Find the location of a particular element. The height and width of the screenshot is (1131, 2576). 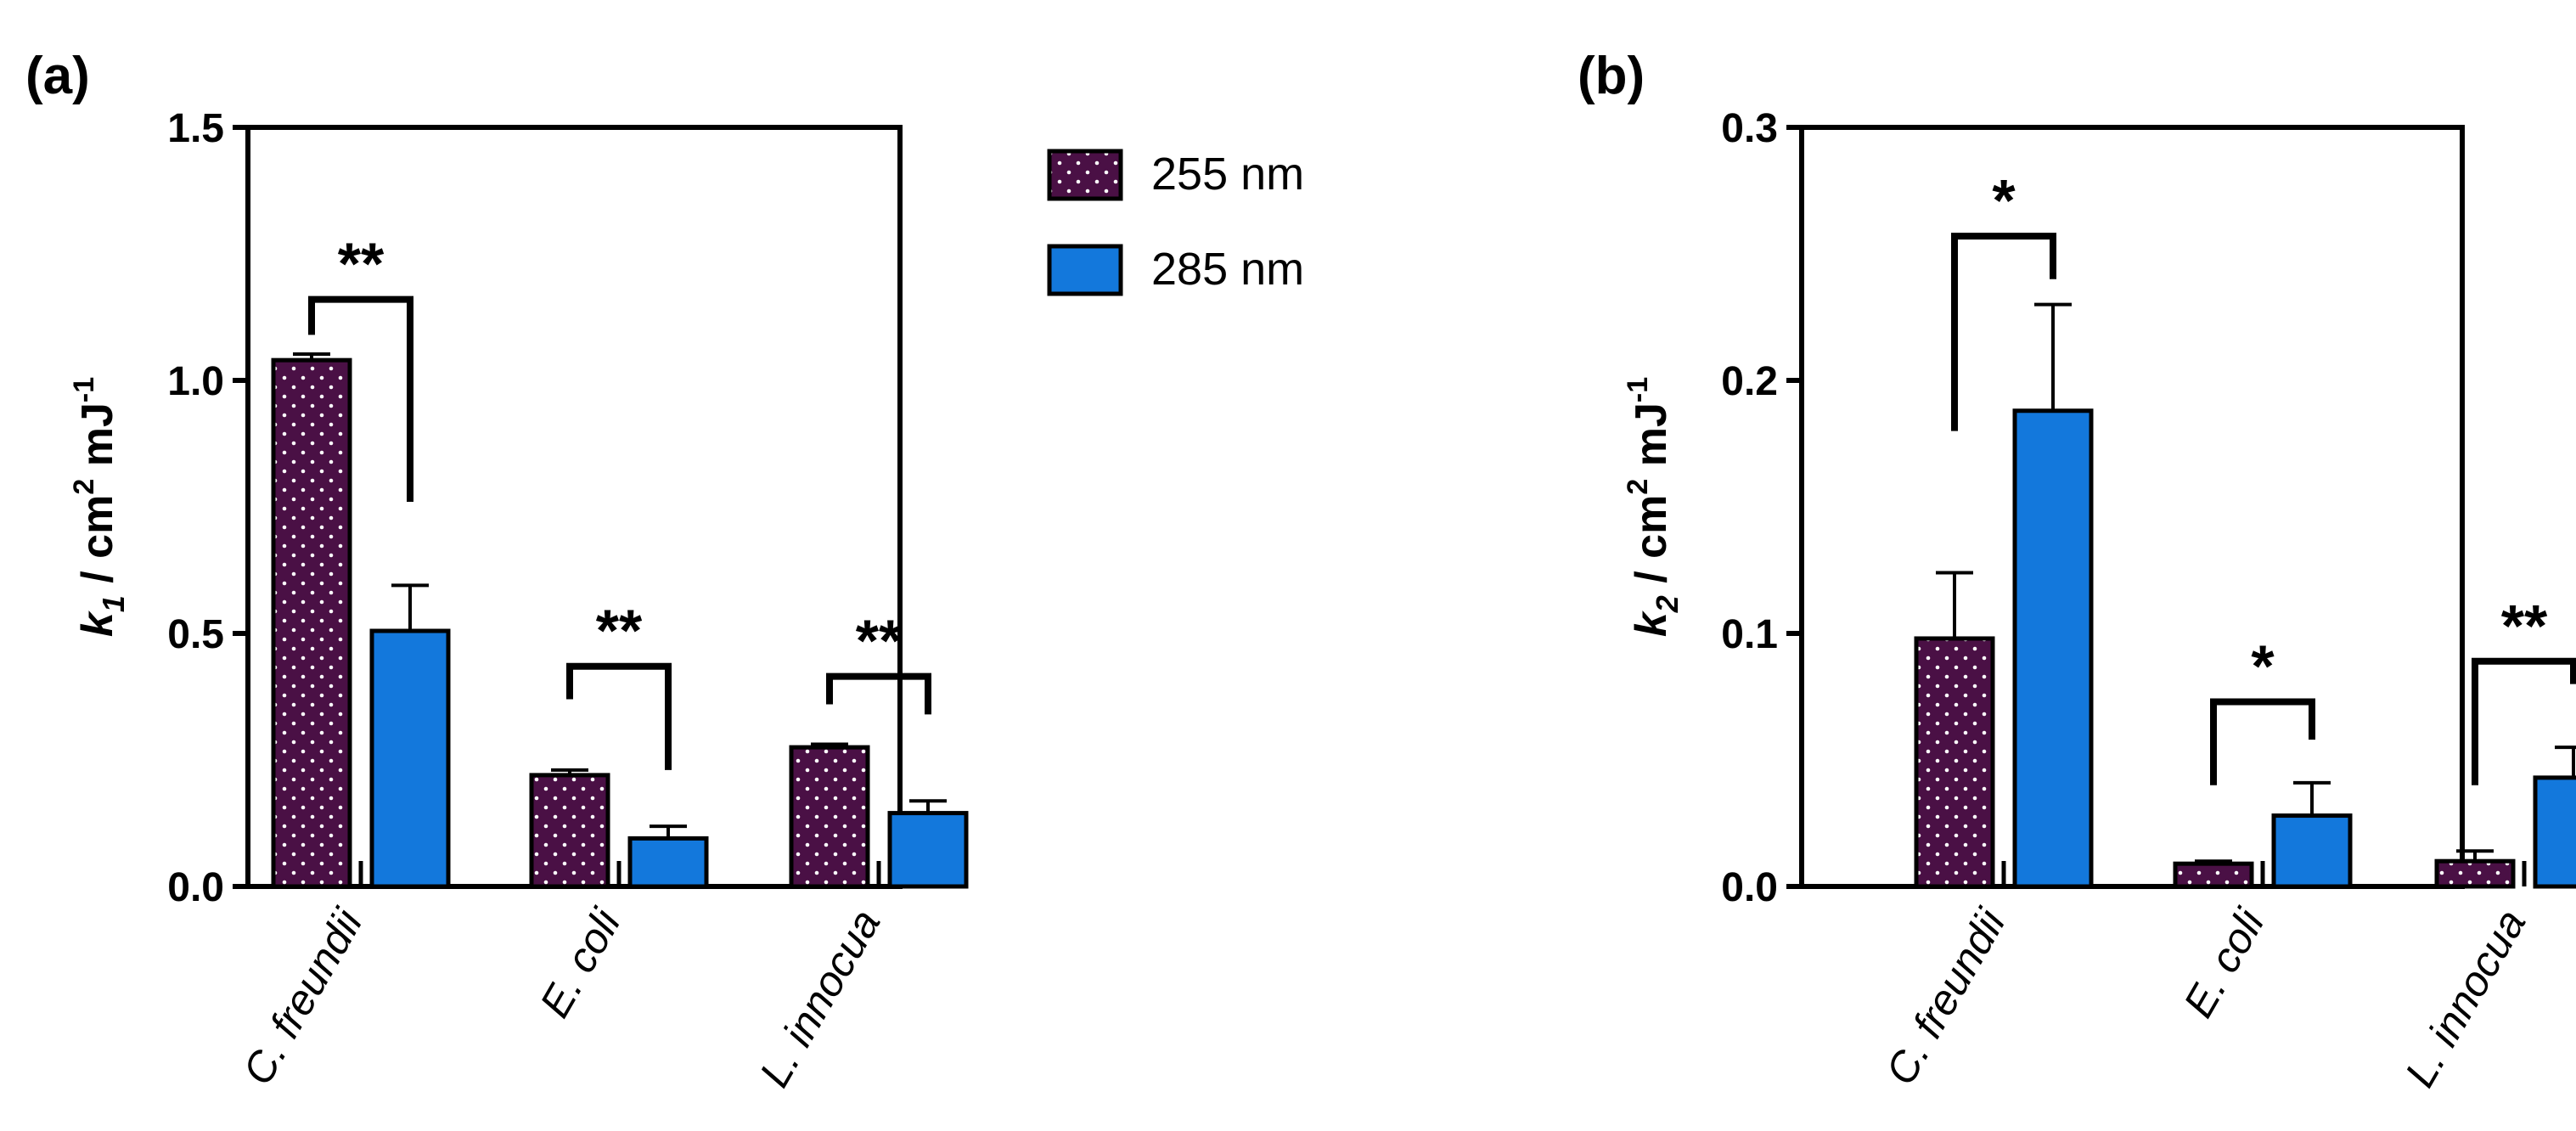

legend-label-255nm: 255 nm is located at coordinates (1227, 174).